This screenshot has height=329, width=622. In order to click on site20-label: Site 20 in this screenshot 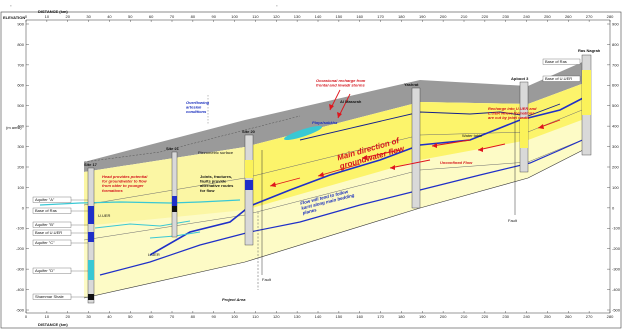, I will do `click(249, 131)`.